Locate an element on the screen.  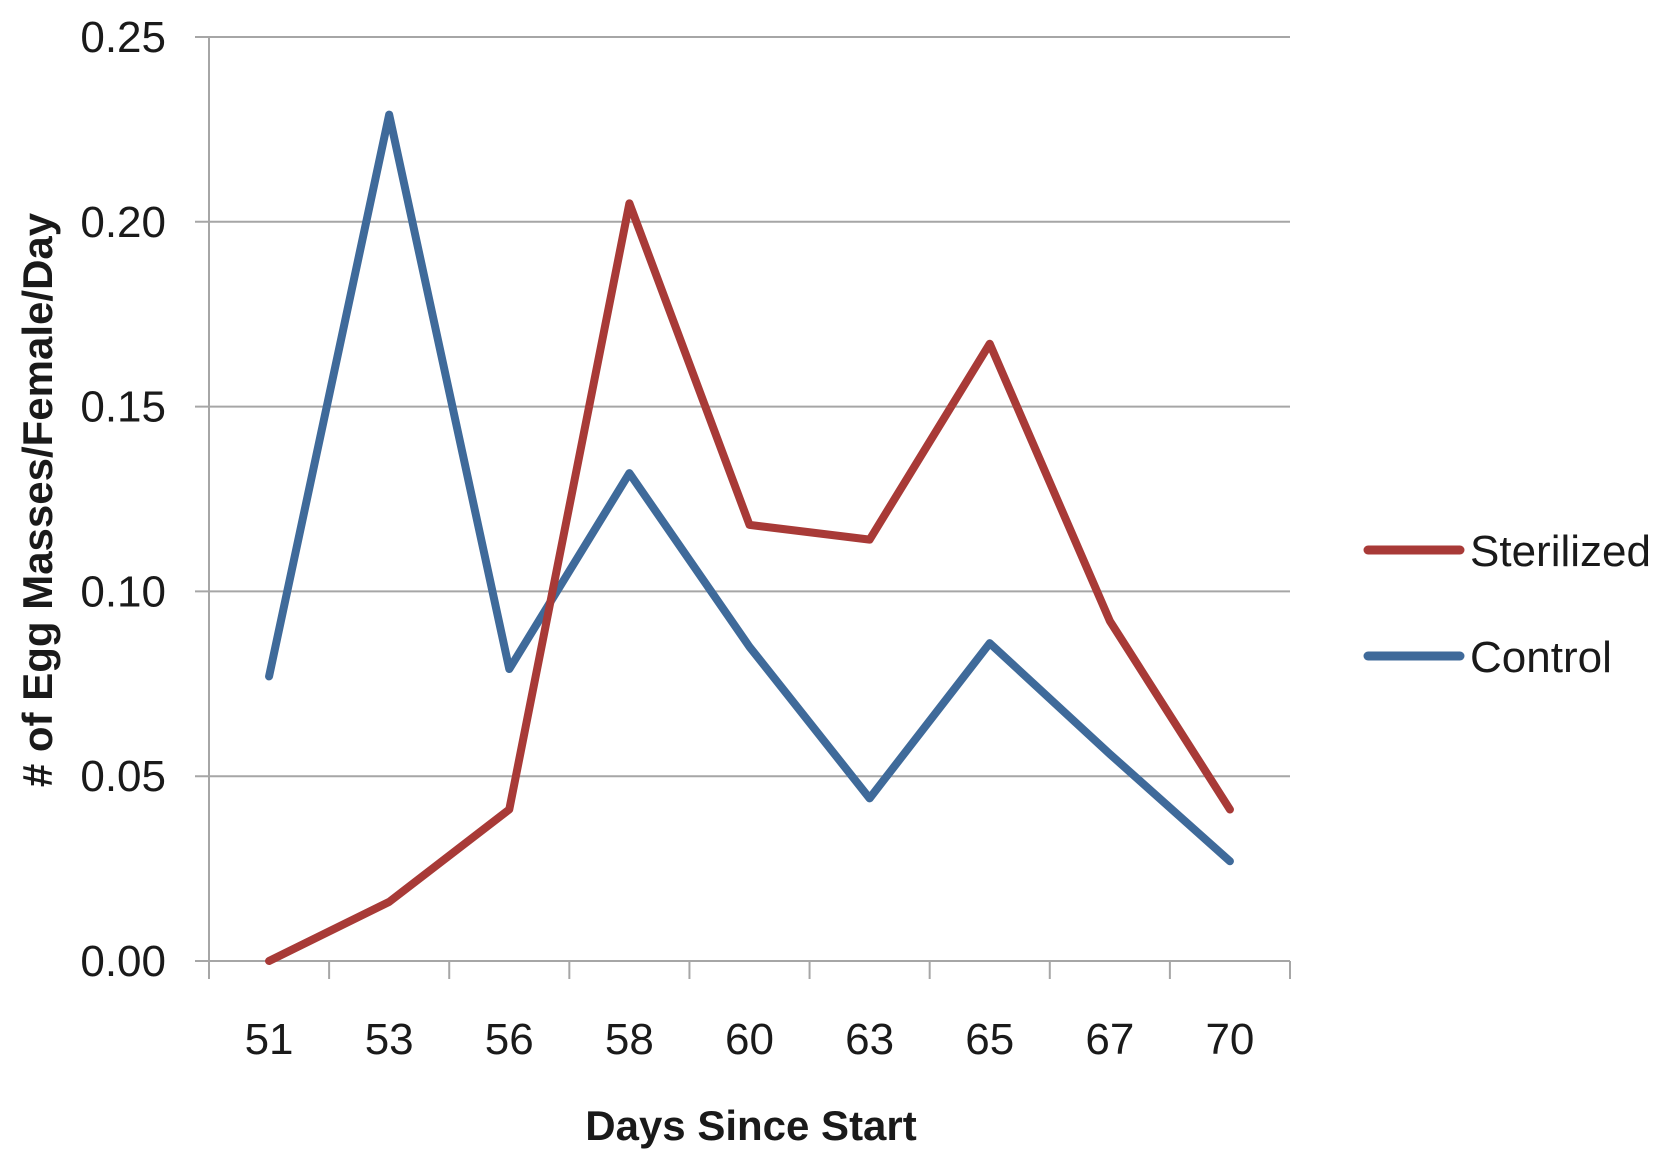
y-tick-label-0: 0.00 is located at coordinates (123, 961).